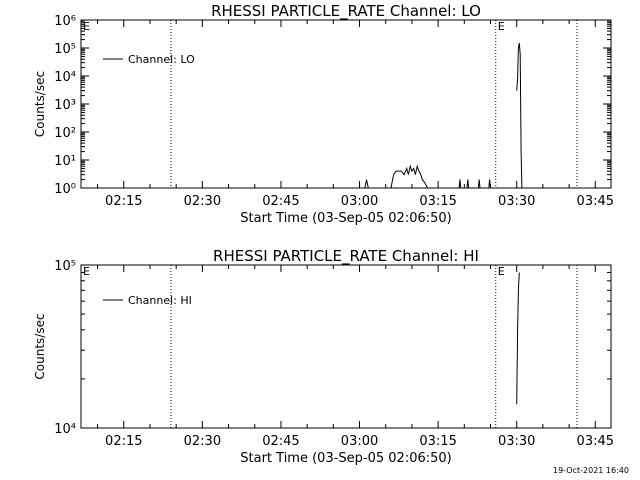  I want to click on panel1-y-tick-label: 10⁰, so click(65, 189).